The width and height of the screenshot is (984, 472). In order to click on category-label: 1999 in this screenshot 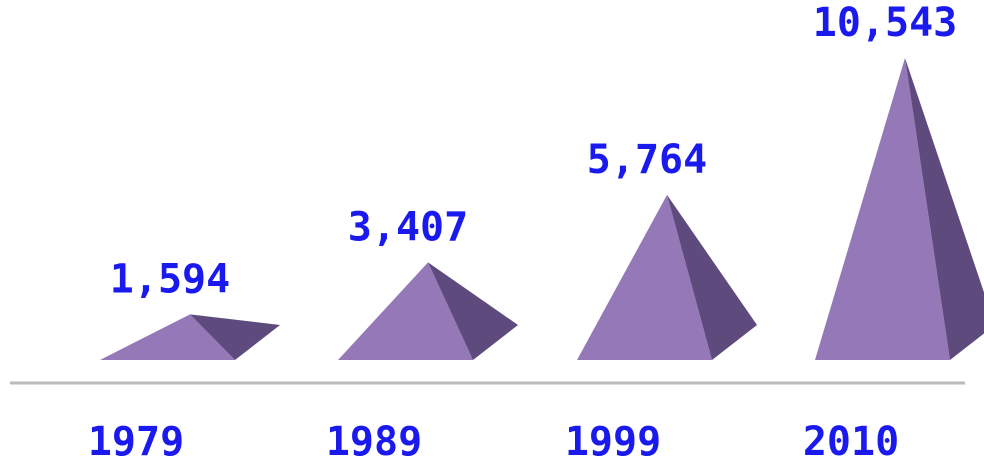, I will do `click(613, 442)`.